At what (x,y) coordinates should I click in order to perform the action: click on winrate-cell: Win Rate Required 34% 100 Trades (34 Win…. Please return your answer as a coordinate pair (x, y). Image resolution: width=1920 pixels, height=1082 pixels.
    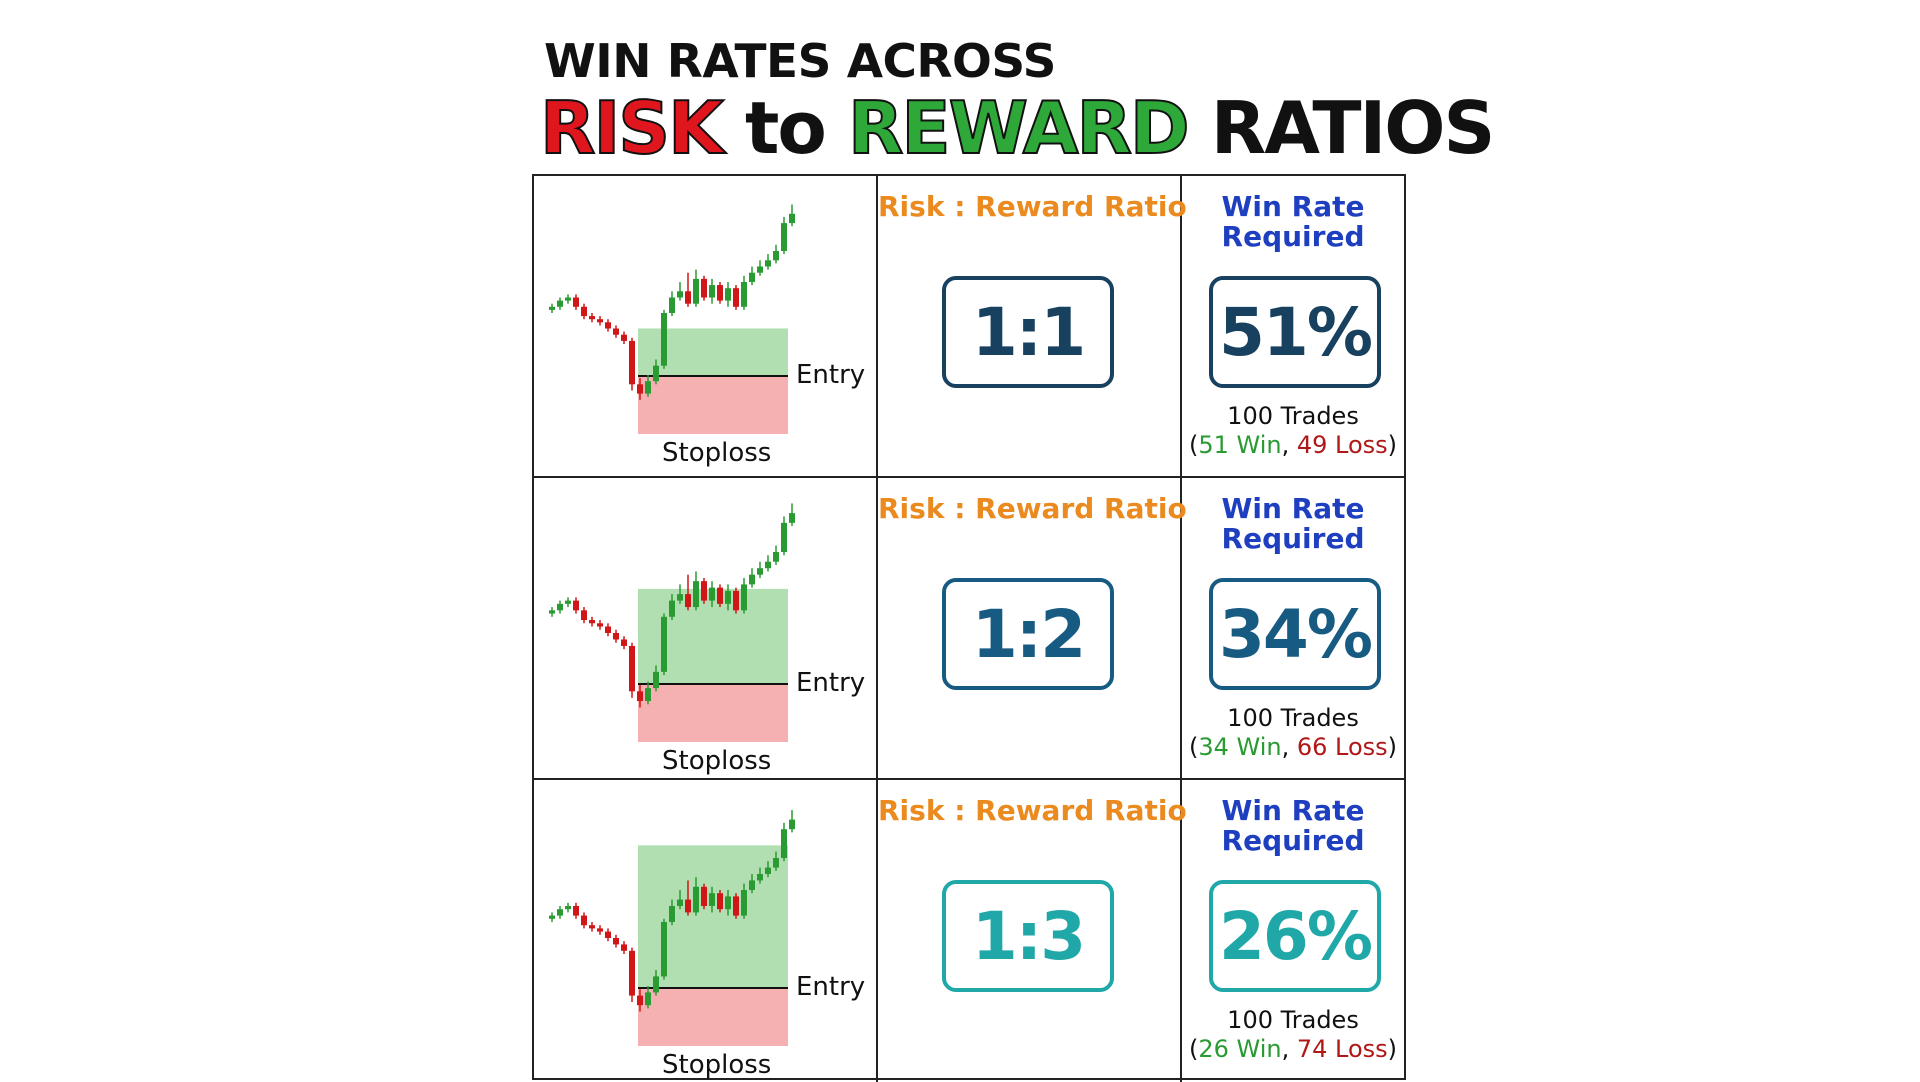
    Looking at the image, I should click on (1293, 628).